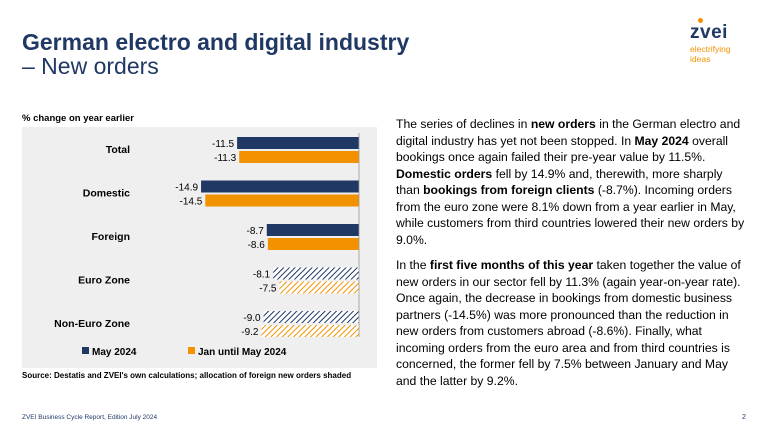 Image resolution: width=768 pixels, height=431 pixels. I want to click on value-label-may-2024-total: -11.5, so click(223, 144).